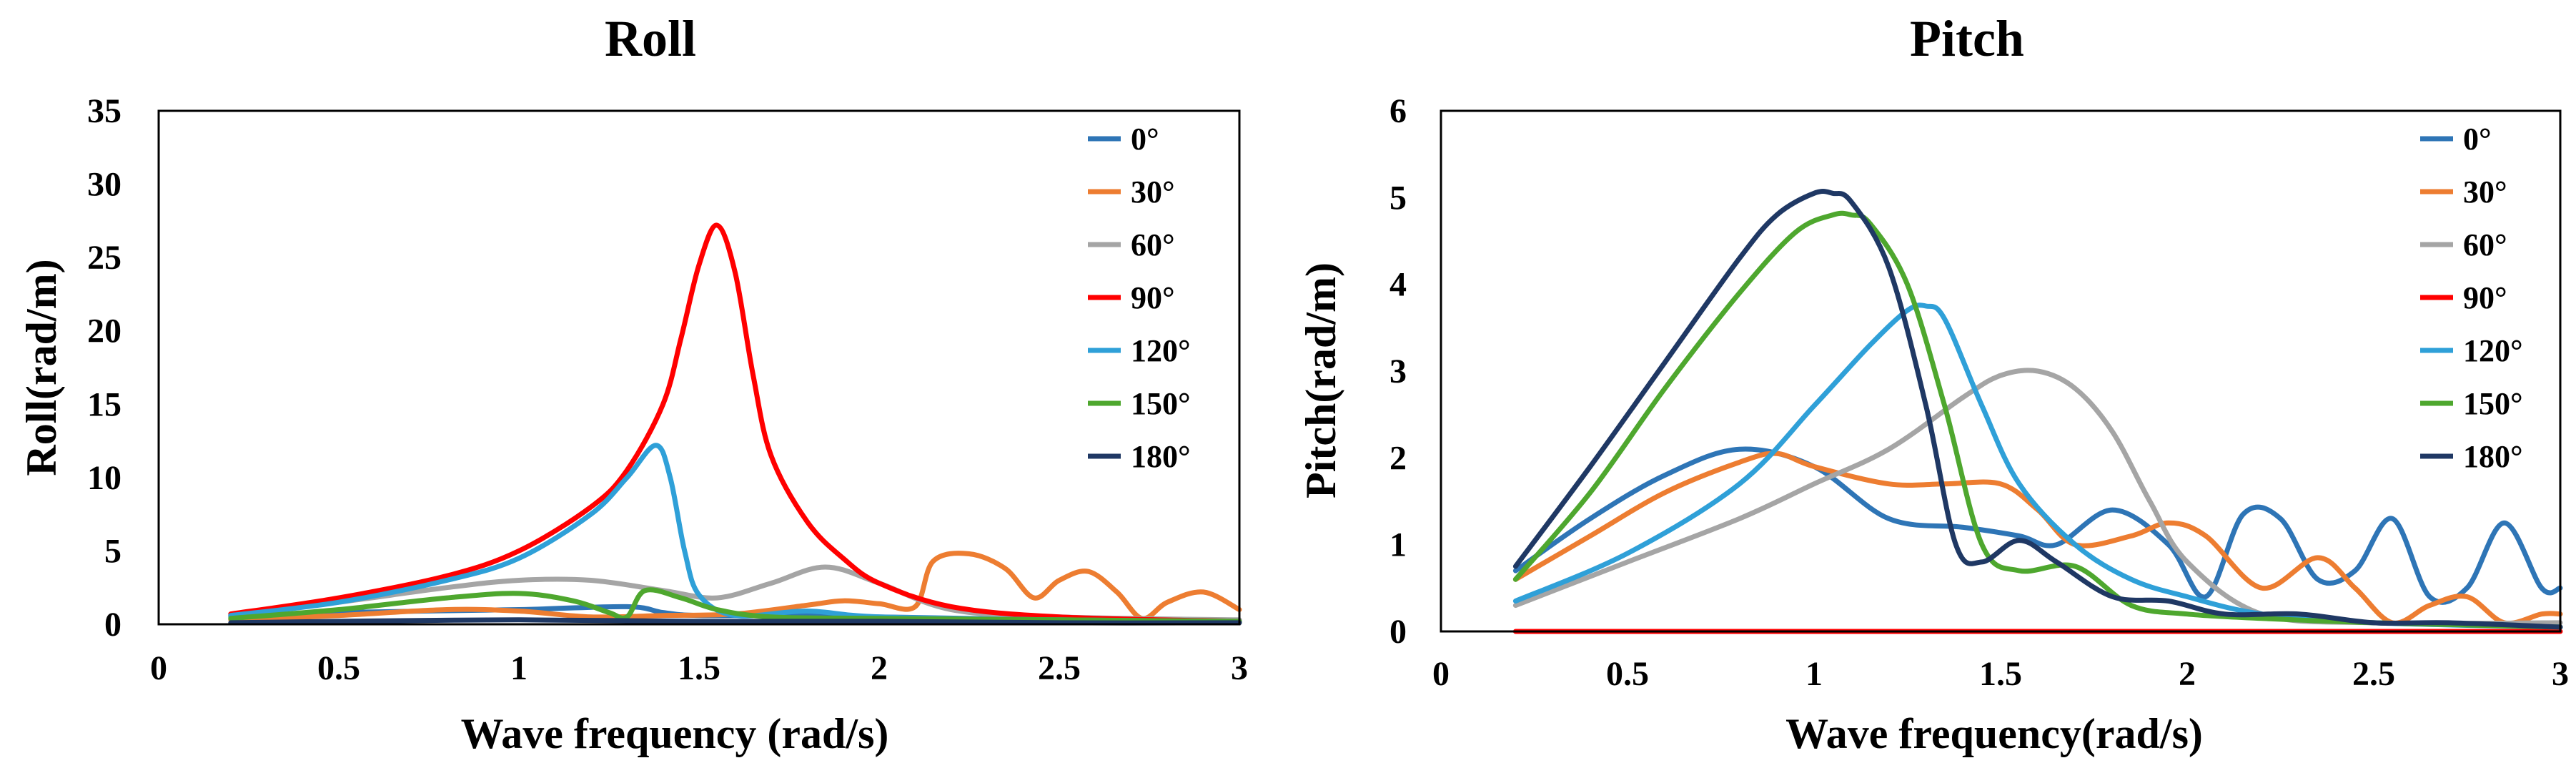  I want to click on chart-title: Roll, so click(651, 38).